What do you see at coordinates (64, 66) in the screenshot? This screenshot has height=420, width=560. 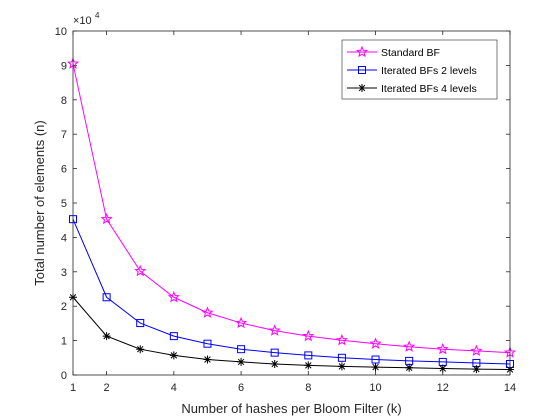 I see `y-tick-label: 9` at bounding box center [64, 66].